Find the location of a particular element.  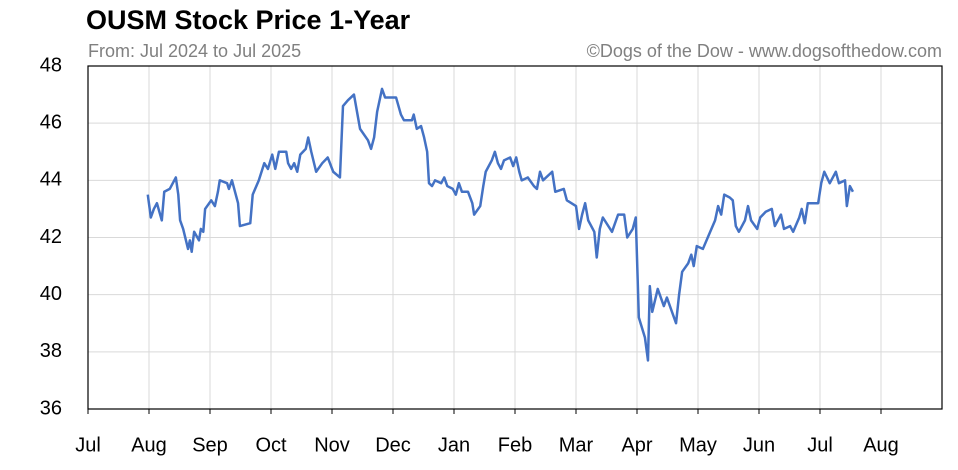

chart-title: OUSM Stock Price 1-Year is located at coordinates (248, 20).